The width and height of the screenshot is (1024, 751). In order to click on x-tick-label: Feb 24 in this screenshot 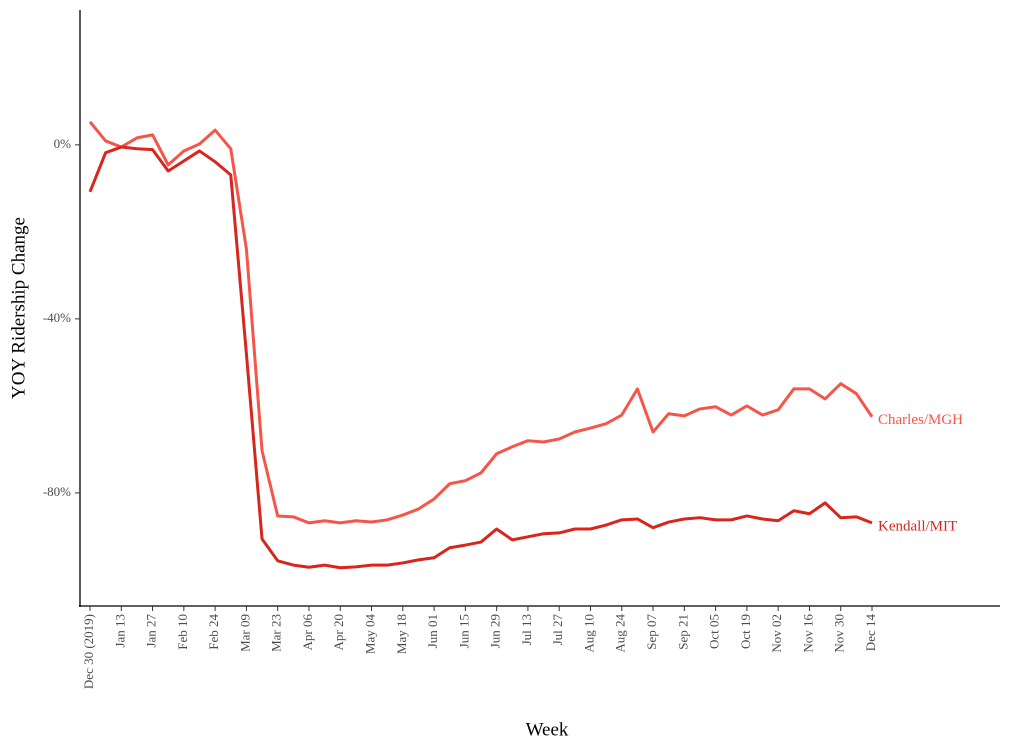, I will do `click(213, 632)`.